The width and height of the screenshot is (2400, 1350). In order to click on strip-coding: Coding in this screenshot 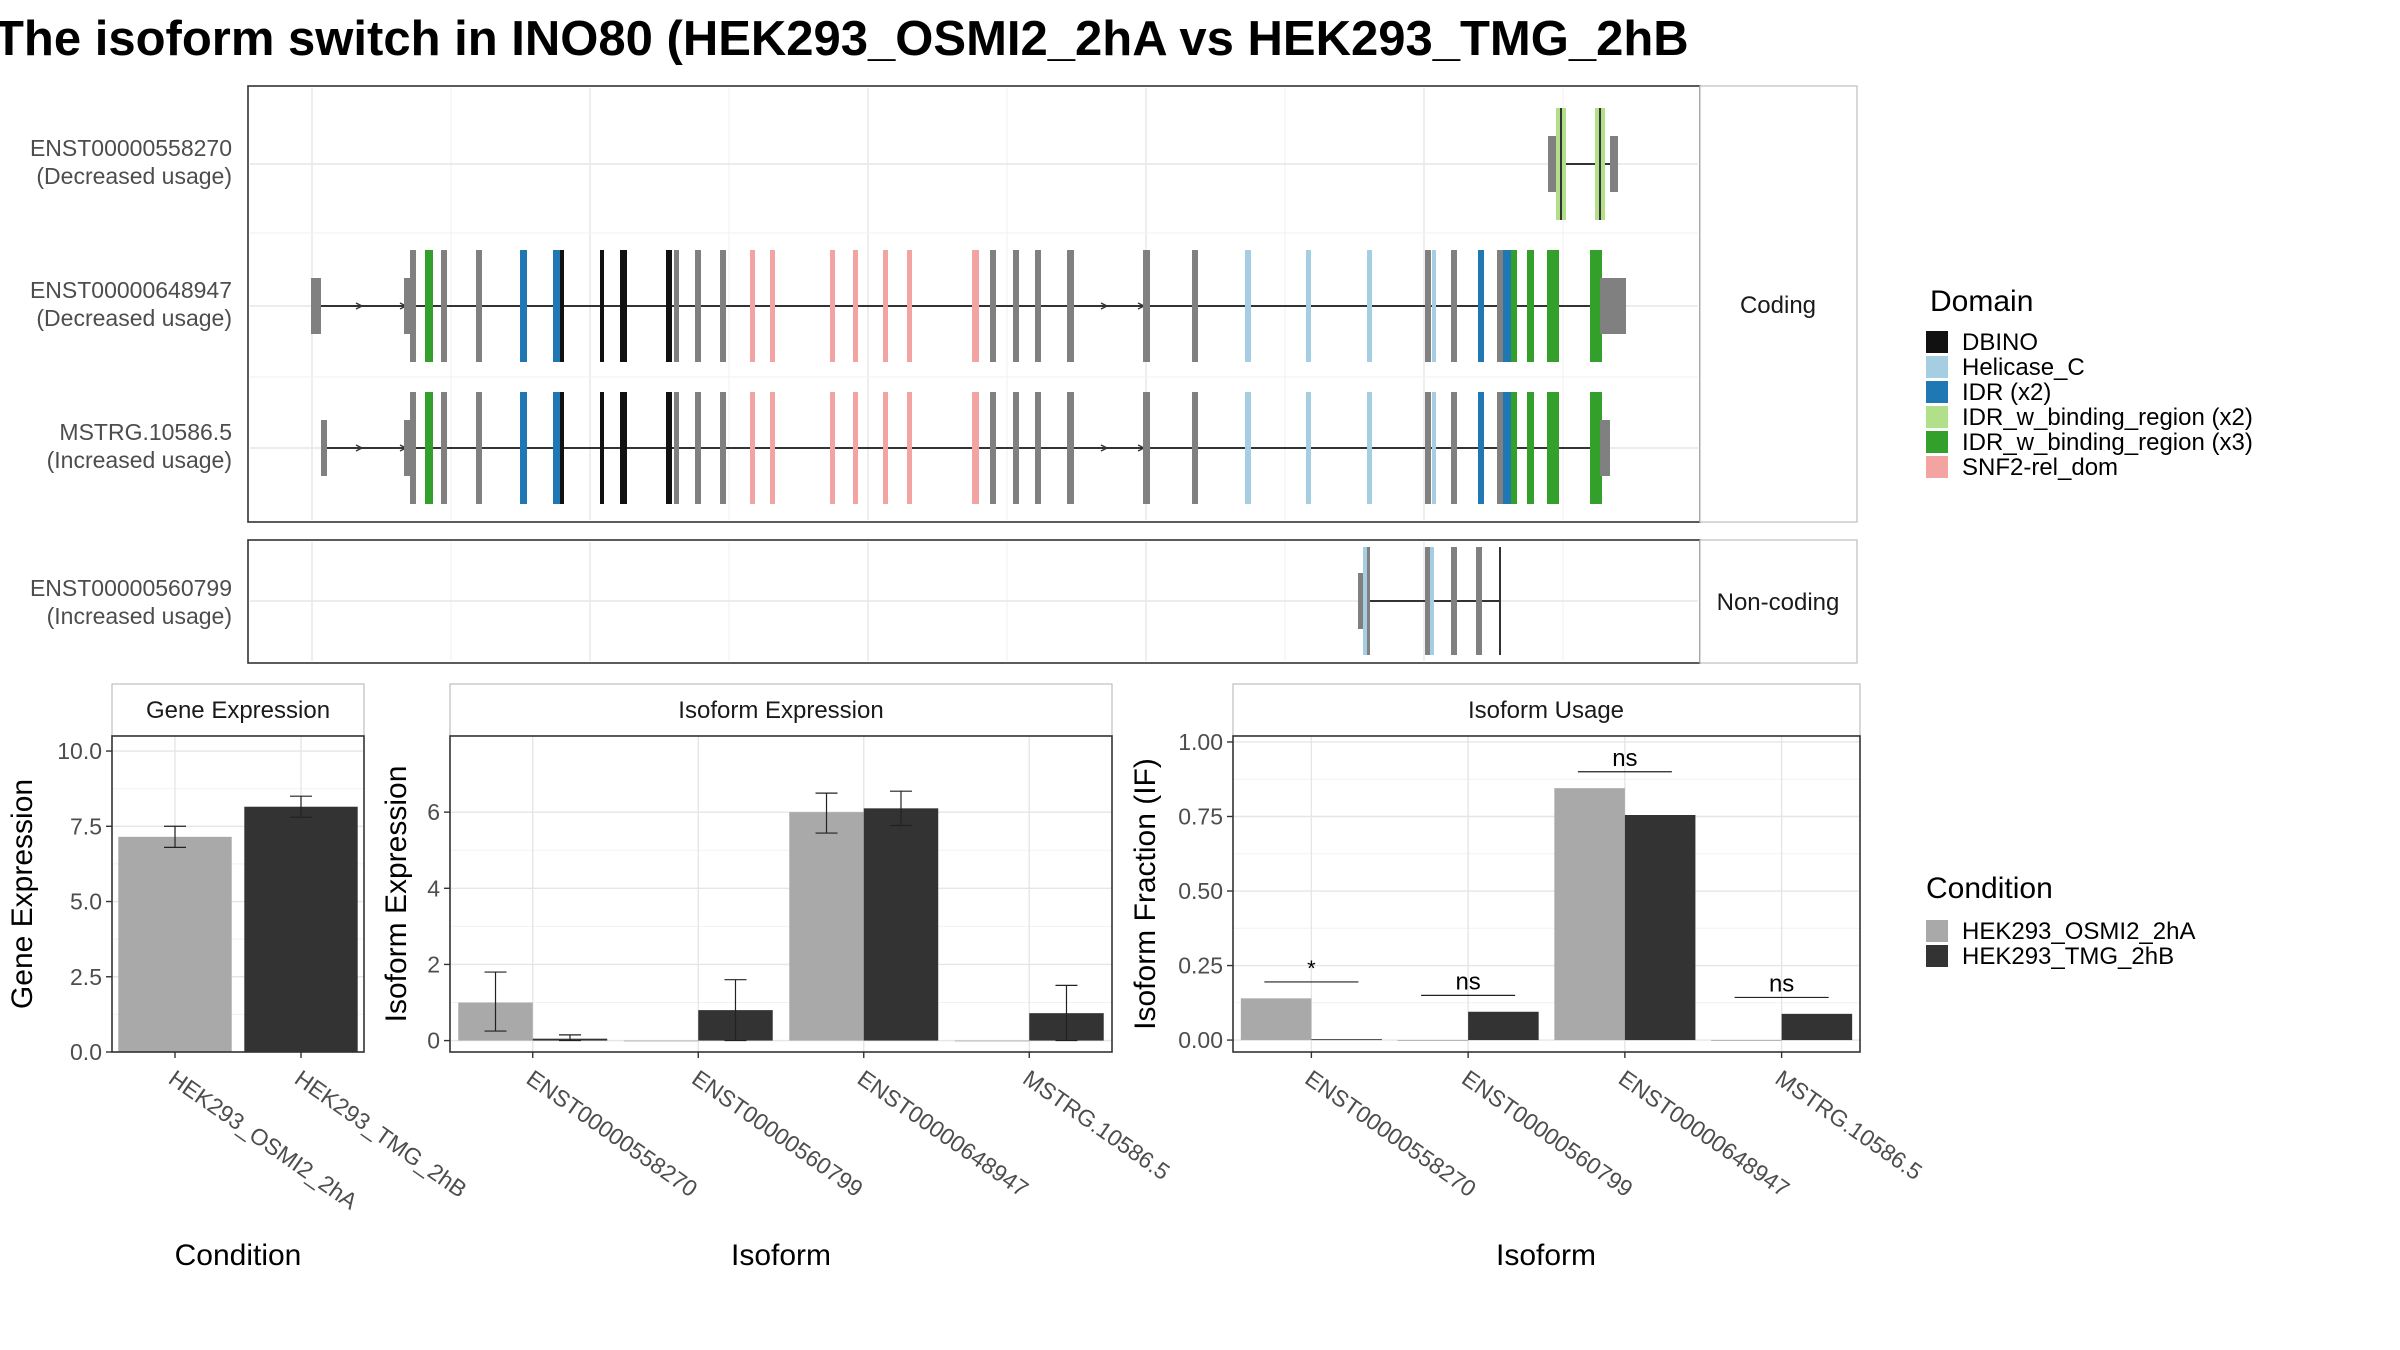, I will do `click(1778, 305)`.